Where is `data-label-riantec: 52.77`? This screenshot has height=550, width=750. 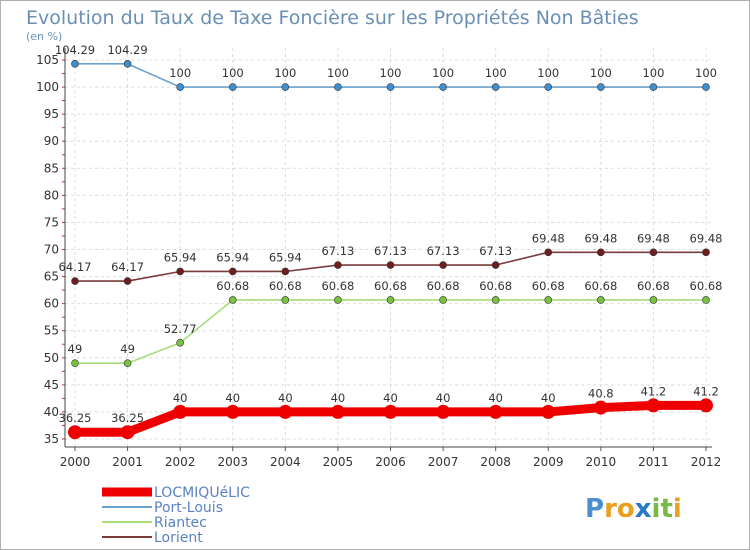 data-label-riantec: 52.77 is located at coordinates (180, 329).